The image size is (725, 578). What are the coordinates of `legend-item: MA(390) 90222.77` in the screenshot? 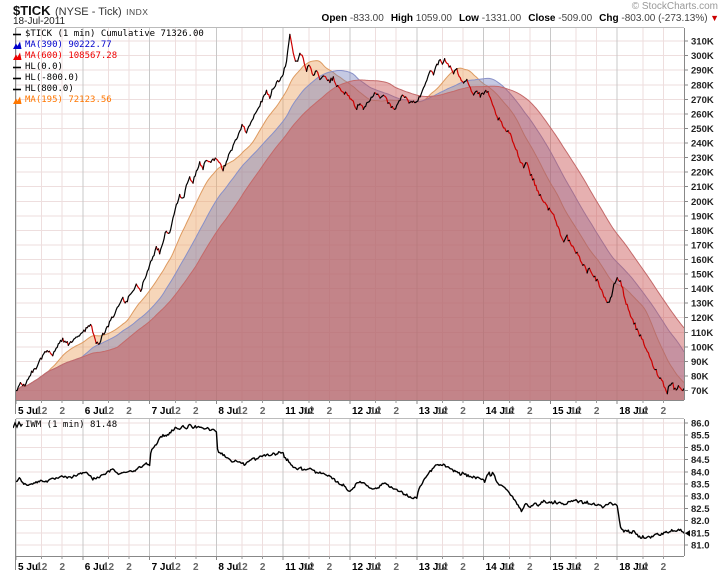 It's located at (108, 45).